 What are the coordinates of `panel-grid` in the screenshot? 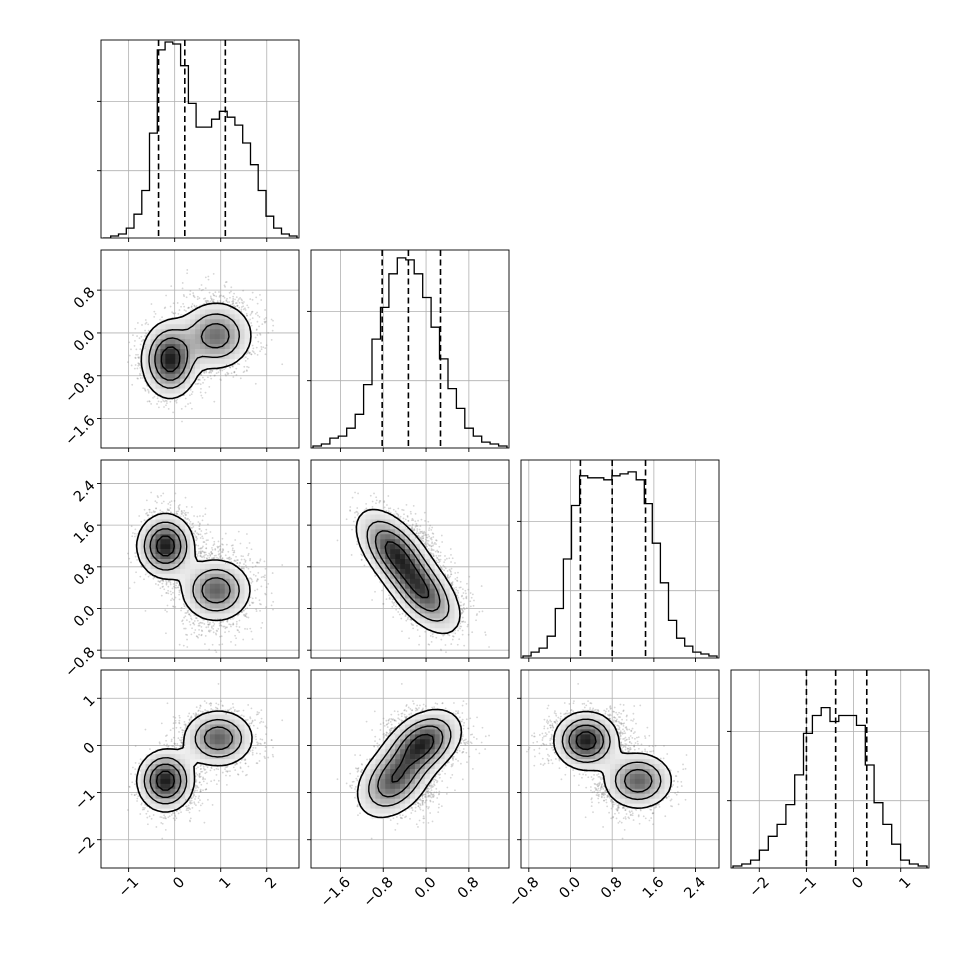 It's located at (200, 139).